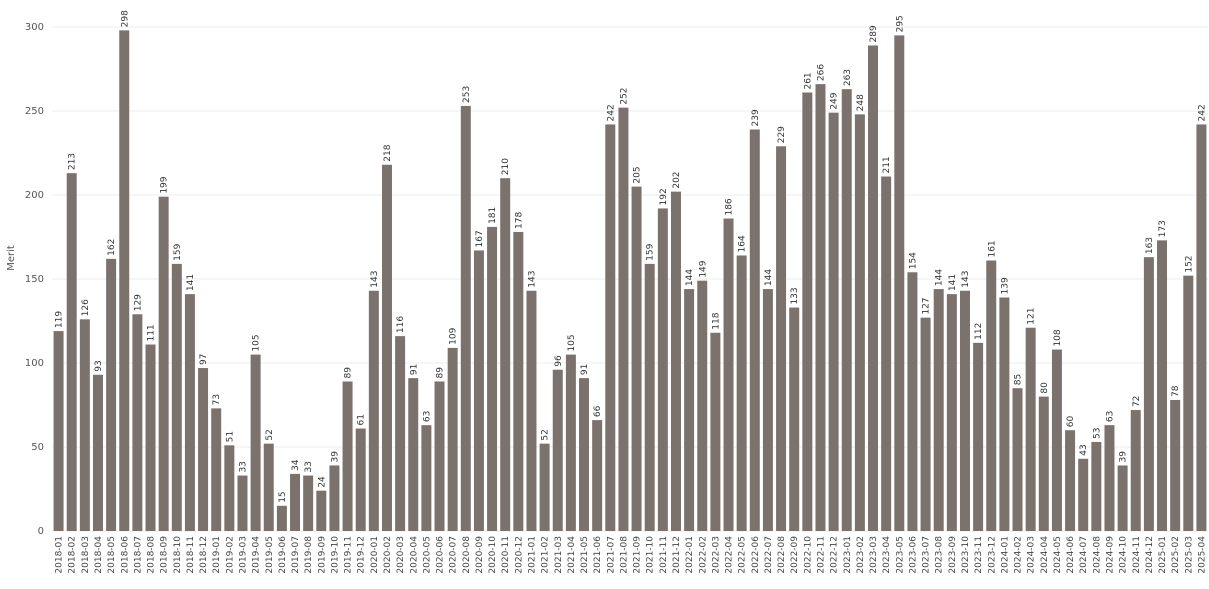  I want to click on x-tick-label: 2024-02, so click(1019, 555).